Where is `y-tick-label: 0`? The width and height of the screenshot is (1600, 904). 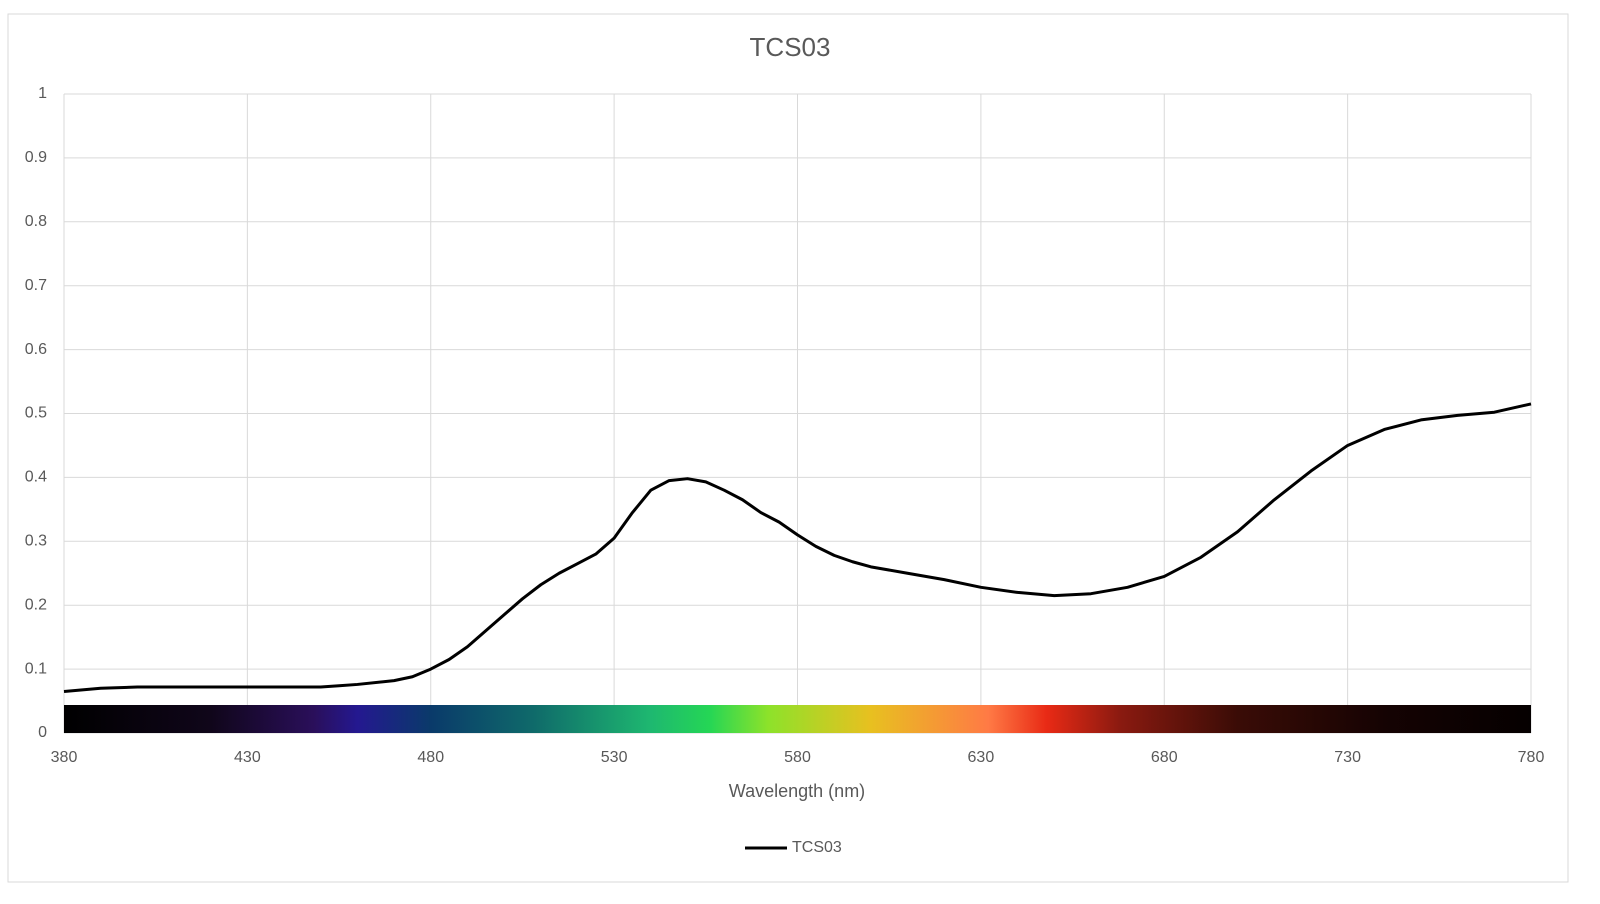 y-tick-label: 0 is located at coordinates (42, 732).